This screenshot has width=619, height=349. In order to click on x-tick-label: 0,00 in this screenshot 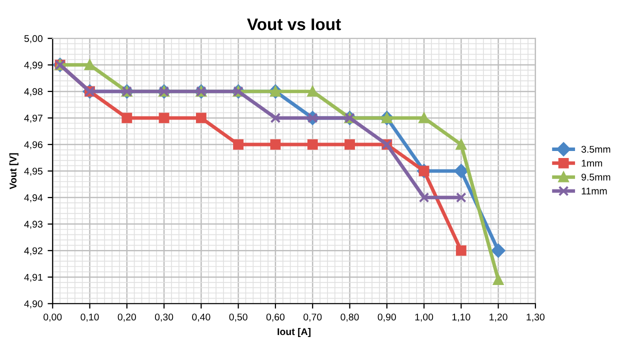, I will do `click(53, 318)`.